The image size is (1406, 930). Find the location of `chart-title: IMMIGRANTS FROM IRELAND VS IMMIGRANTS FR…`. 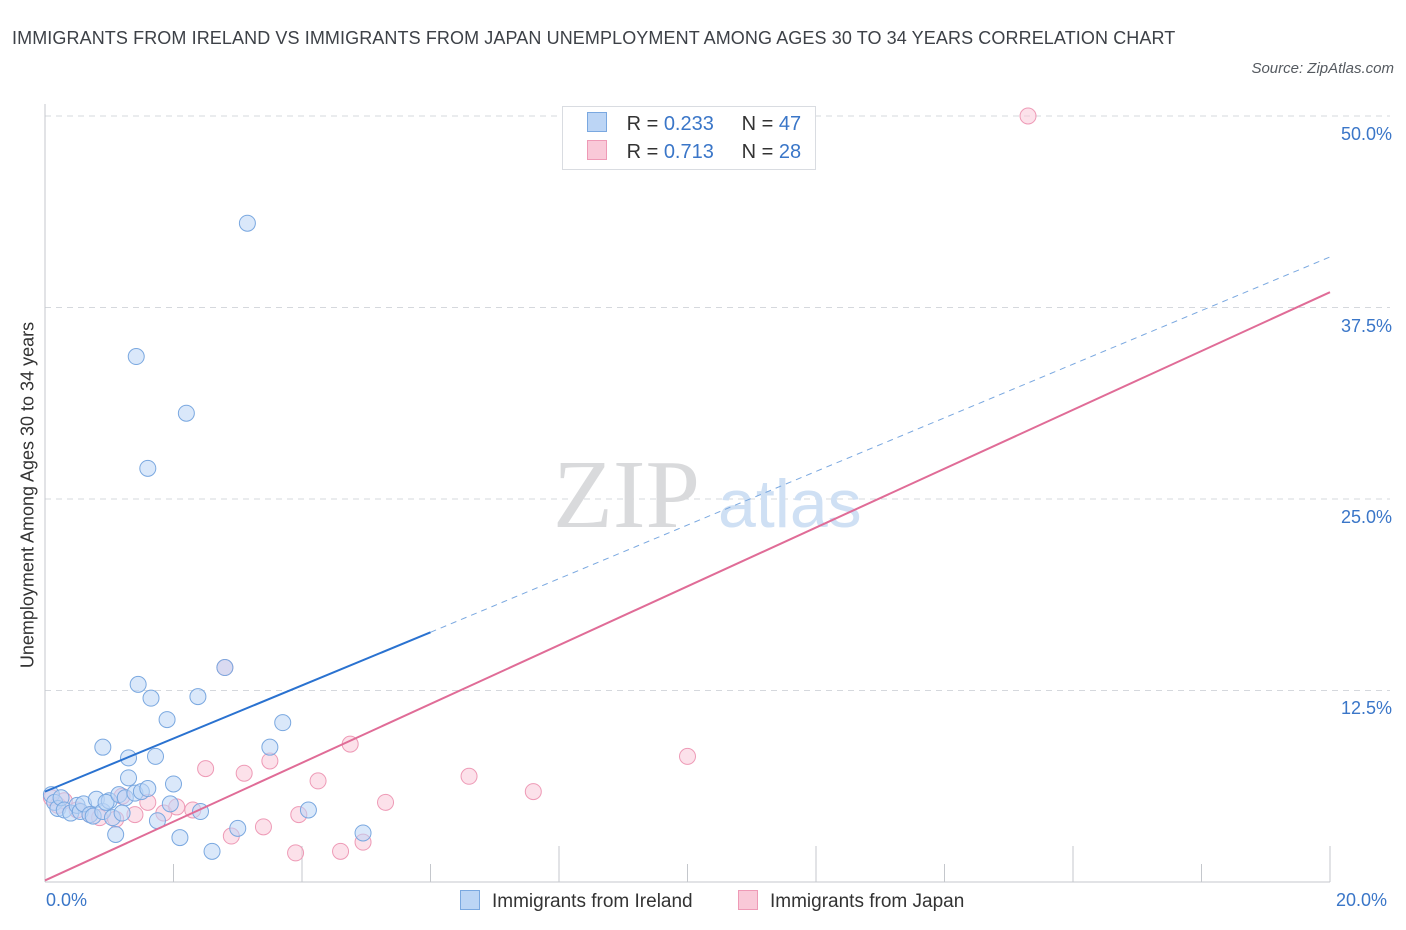

chart-title: IMMIGRANTS FROM IRELAND VS IMMIGRANTS FR… is located at coordinates (594, 38).